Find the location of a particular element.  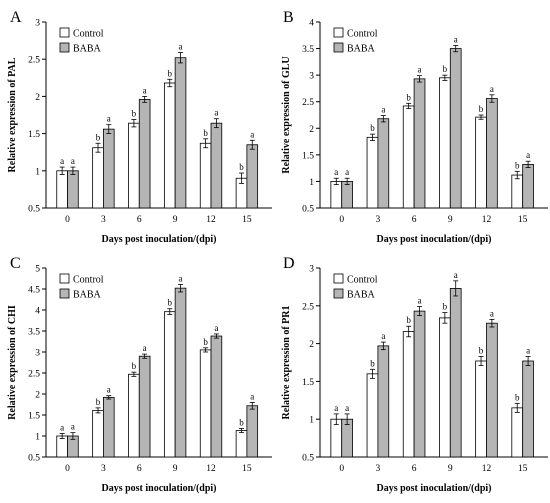

y-axis-title: Relative expression of PAL is located at coordinates (12, 114).